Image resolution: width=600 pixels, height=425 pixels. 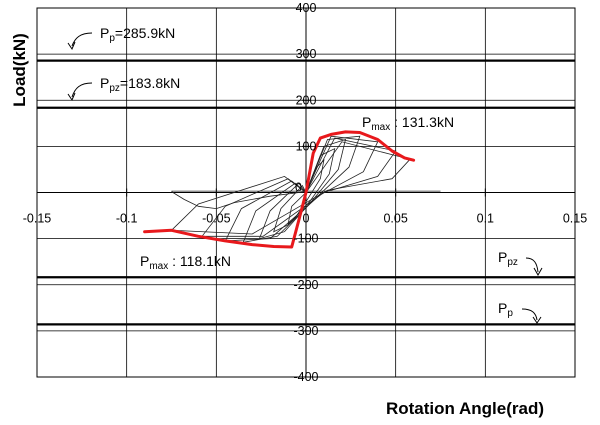 I want to click on annotation-pmax-pos-main: P, so click(x=366, y=122).